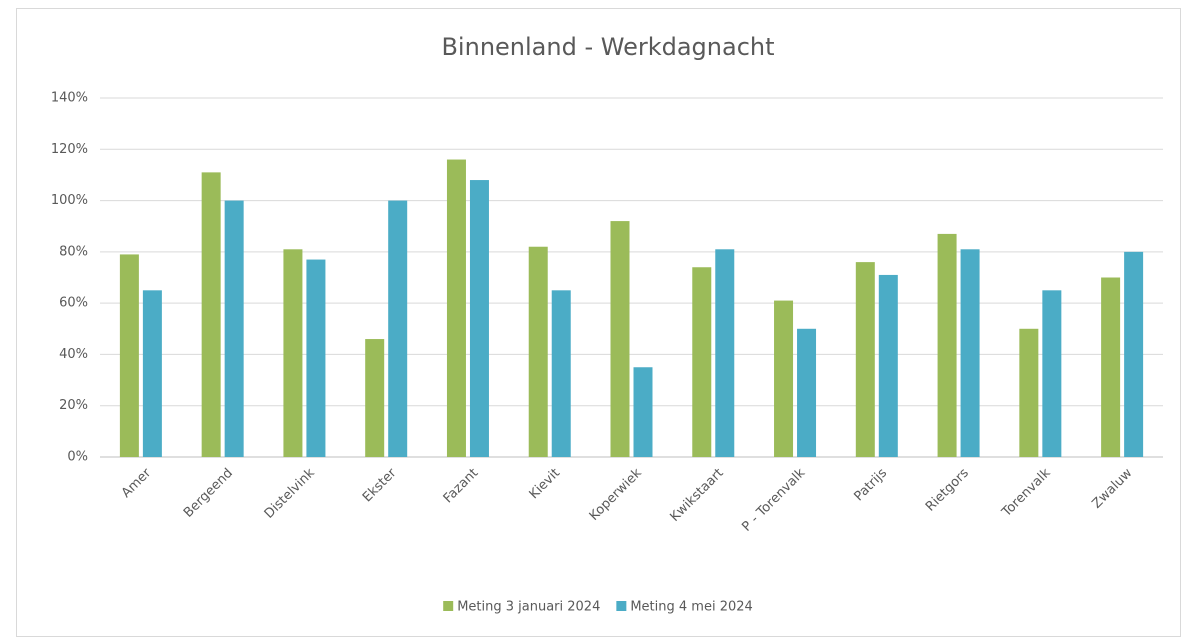  Describe the element at coordinates (73, 303) in the screenshot. I see `y-tick-label: 60%` at that location.